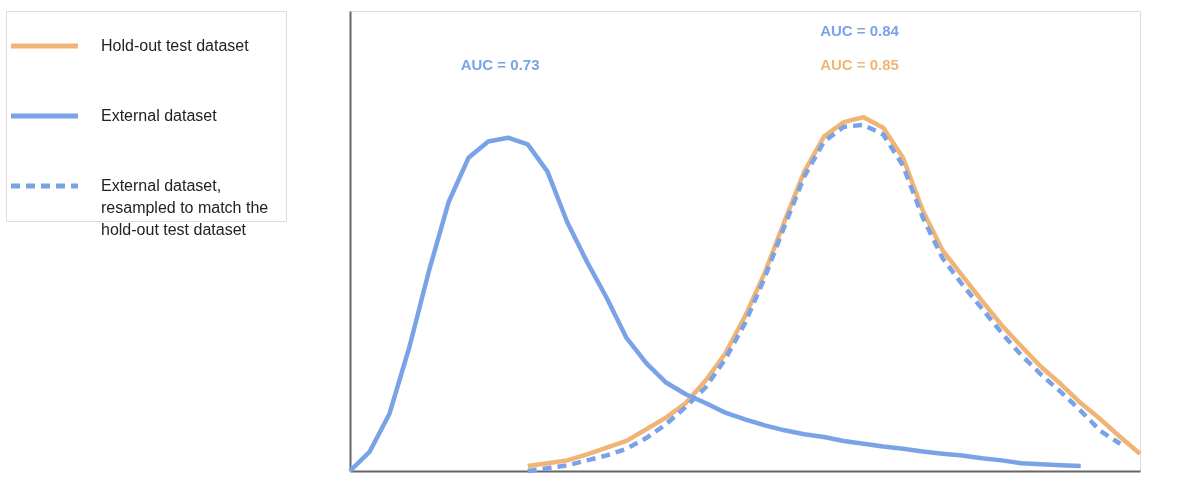 The width and height of the screenshot is (1195, 493). I want to click on text: AUC = 0.84, so click(860, 30).